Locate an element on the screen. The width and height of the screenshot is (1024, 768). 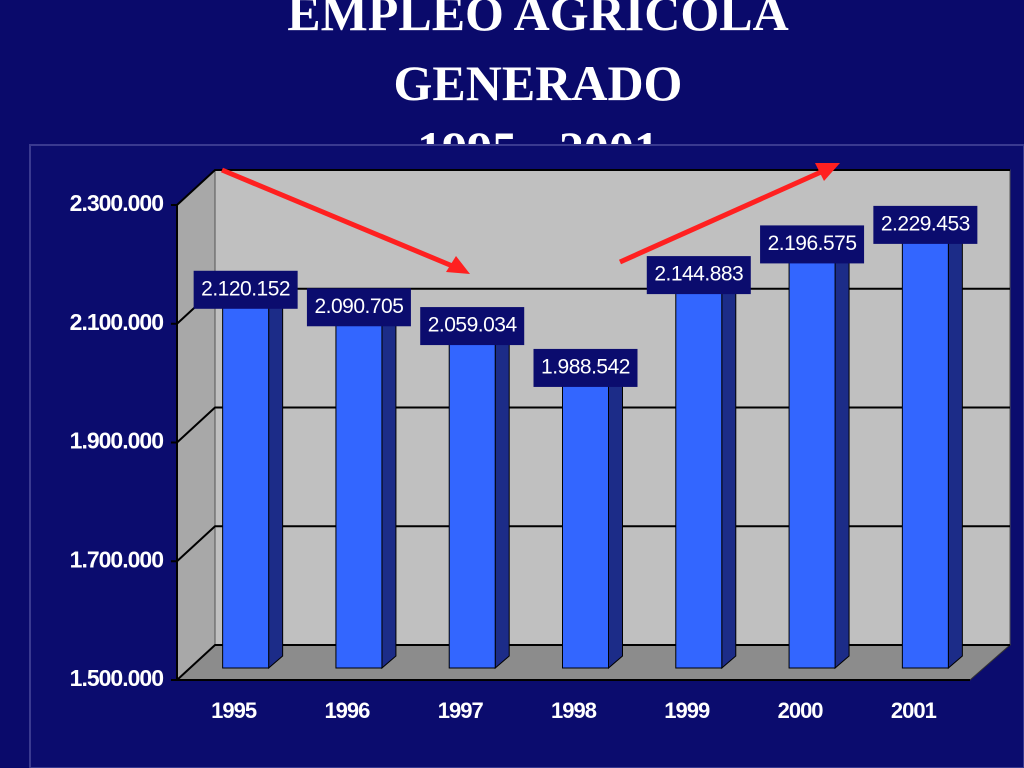
x-tick-label: 1995 is located at coordinates (234, 710).